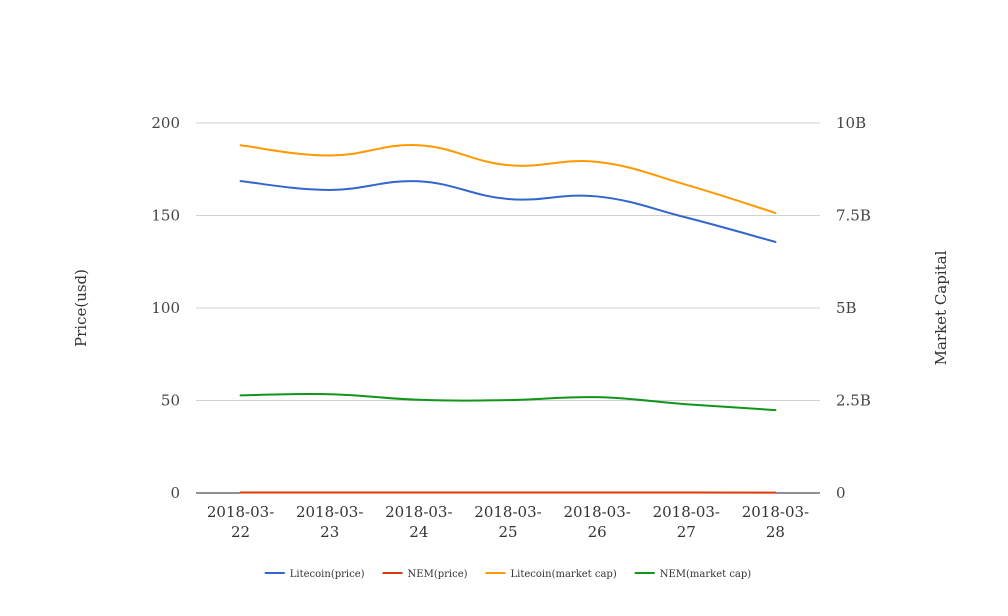  What do you see at coordinates (853, 216) in the screenshot?
I see `right-y-tick-label: 7.5B` at bounding box center [853, 216].